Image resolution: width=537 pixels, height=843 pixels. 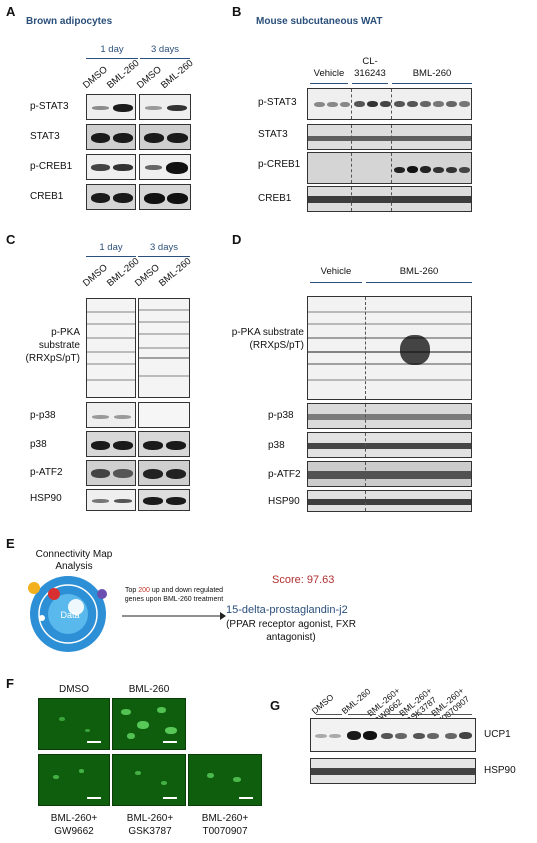 What do you see at coordinates (322, 703) in the screenshot?
I see `panel-g-lane-1: DMSO` at bounding box center [322, 703].